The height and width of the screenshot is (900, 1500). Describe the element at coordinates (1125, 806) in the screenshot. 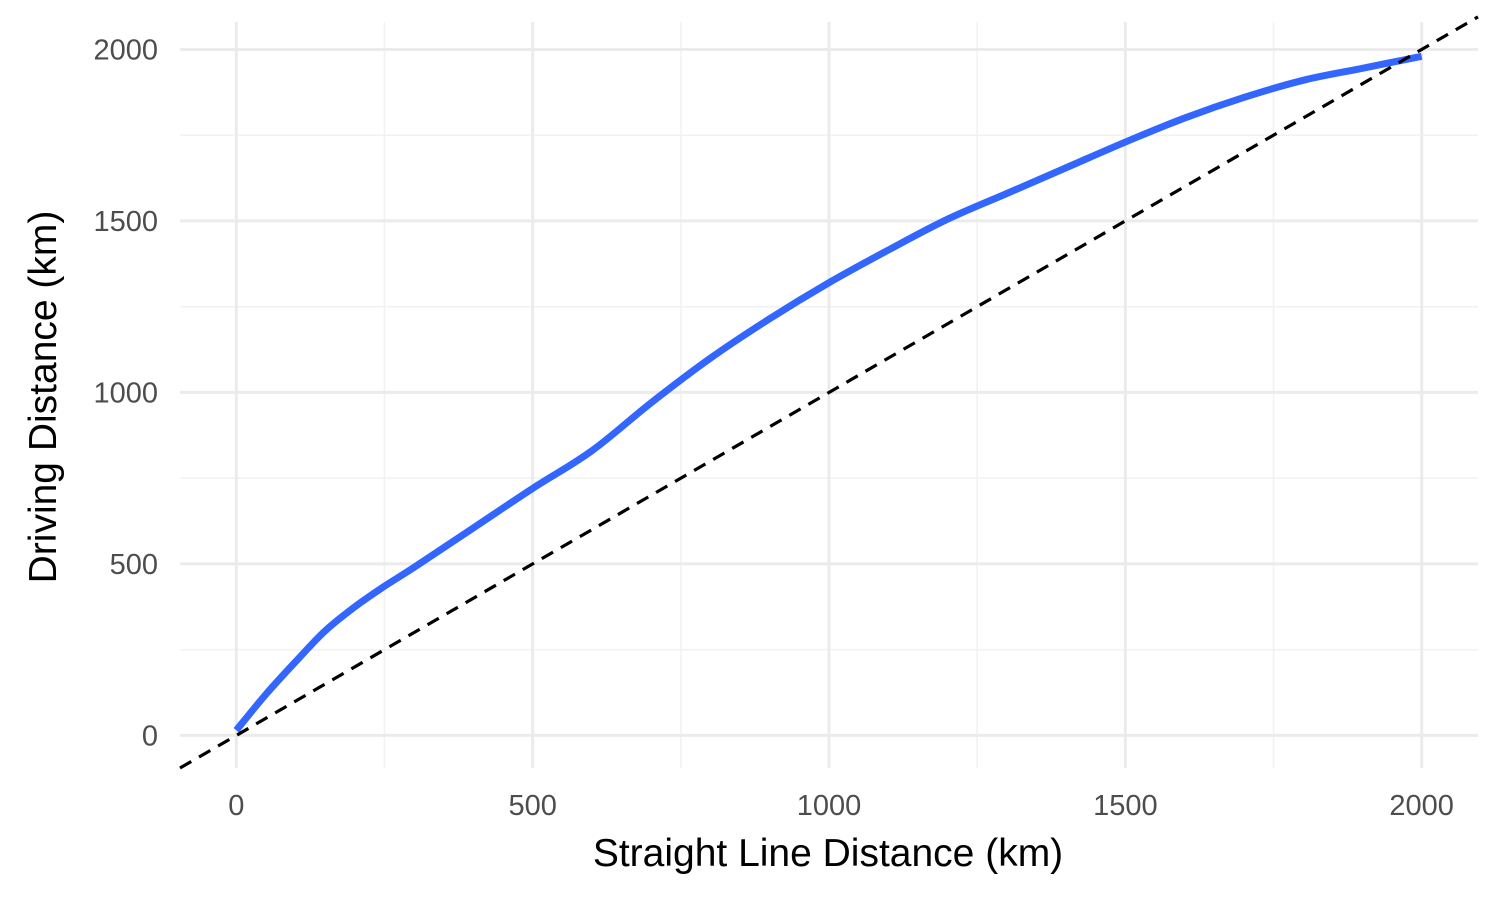

I see `x-tick-label: 1500` at that location.